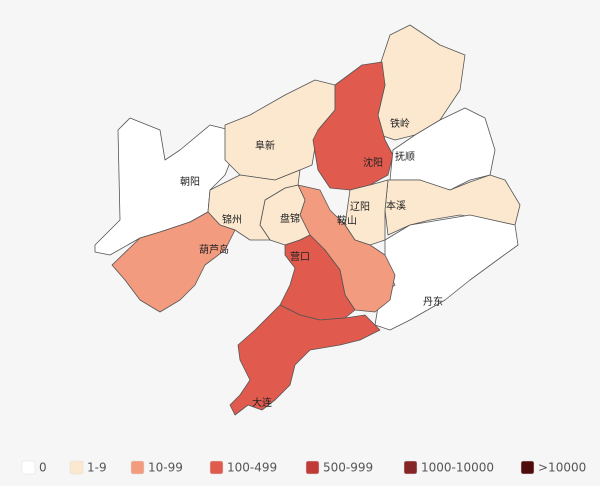 The image size is (600, 486). What do you see at coordinates (348, 468) in the screenshot?
I see `legend-label: 500-999` at bounding box center [348, 468].